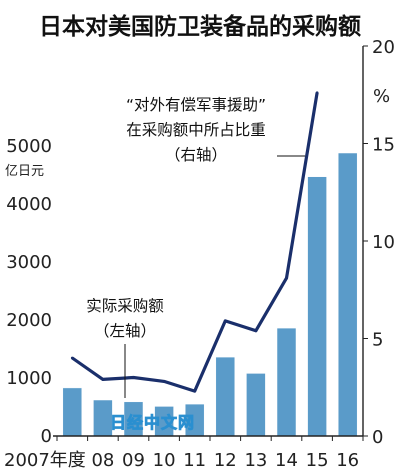 The height and width of the screenshot is (471, 400). Describe the element at coordinates (200, 26) in the screenshot. I see `chart-title: 日本对美国防卫装备品的采购额` at that location.